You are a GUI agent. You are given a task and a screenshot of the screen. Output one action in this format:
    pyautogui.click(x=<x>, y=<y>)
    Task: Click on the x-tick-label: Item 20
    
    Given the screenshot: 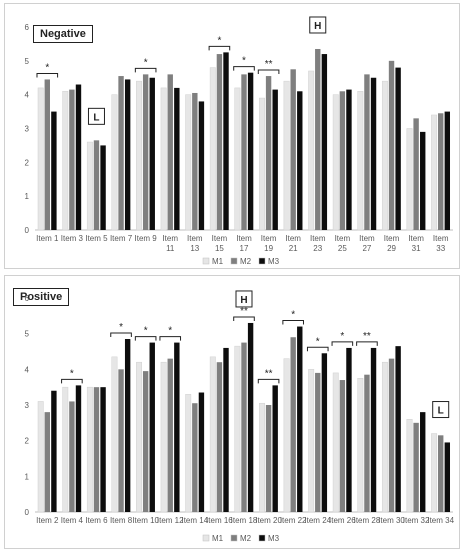 What is the action you would take?
    pyautogui.click(x=268, y=520)
    